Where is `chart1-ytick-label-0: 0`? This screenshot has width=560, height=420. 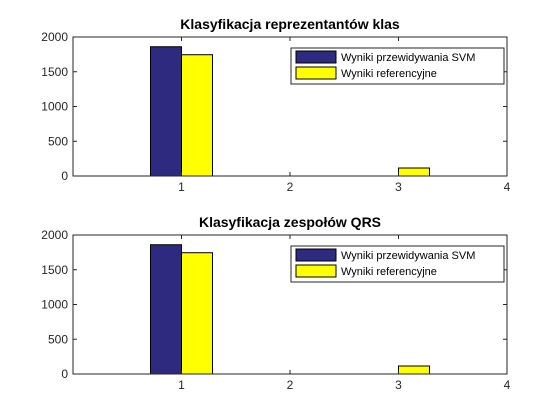 chart1-ytick-label-0: 0 is located at coordinates (64, 176).